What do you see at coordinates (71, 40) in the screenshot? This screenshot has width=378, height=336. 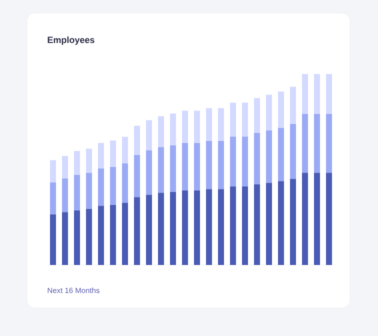 I see `chart-title: Employees` at bounding box center [71, 40].